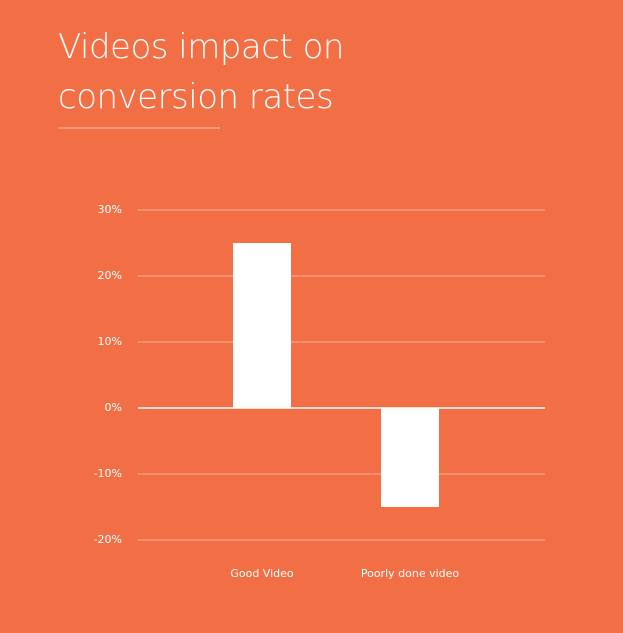  Describe the element at coordinates (110, 209) in the screenshot. I see `y-tick-label: 30%` at that location.